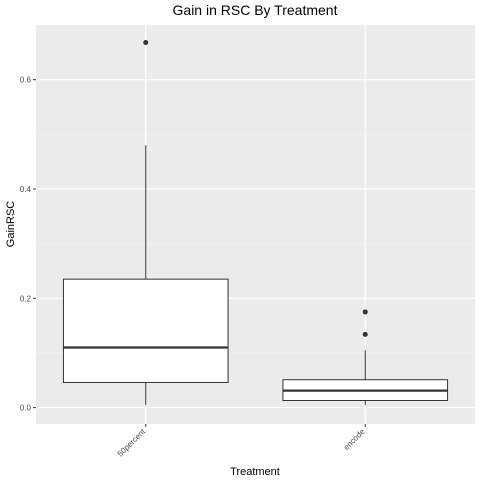  What do you see at coordinates (255, 10) in the screenshot?
I see `chart-title: Gain in RSC By Treatment` at bounding box center [255, 10].